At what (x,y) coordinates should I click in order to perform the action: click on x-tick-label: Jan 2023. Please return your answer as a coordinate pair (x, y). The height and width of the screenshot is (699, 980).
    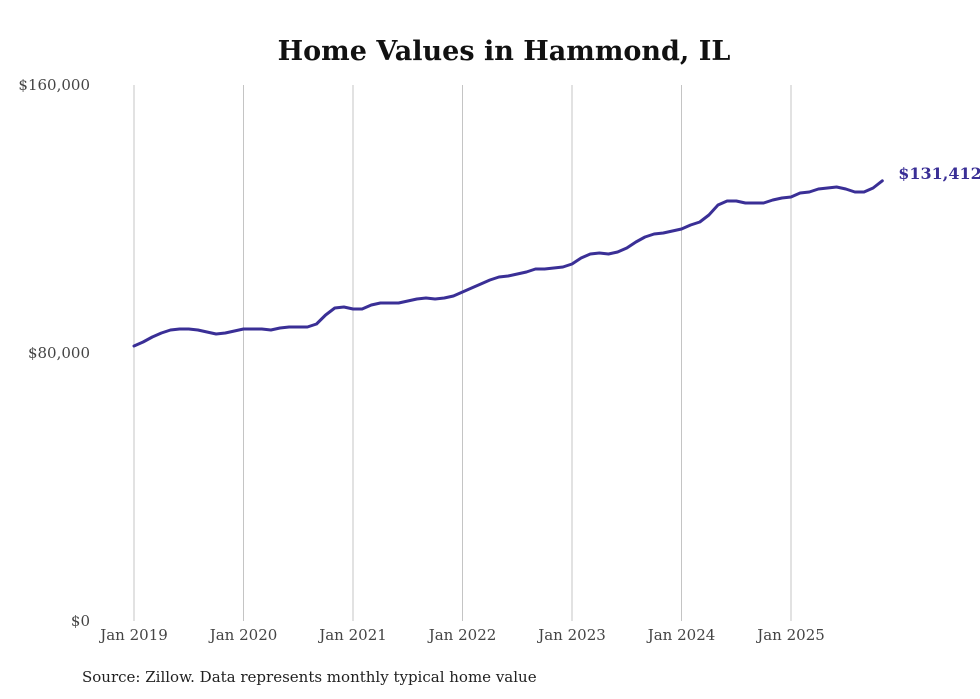
    Looking at the image, I should click on (571, 635).